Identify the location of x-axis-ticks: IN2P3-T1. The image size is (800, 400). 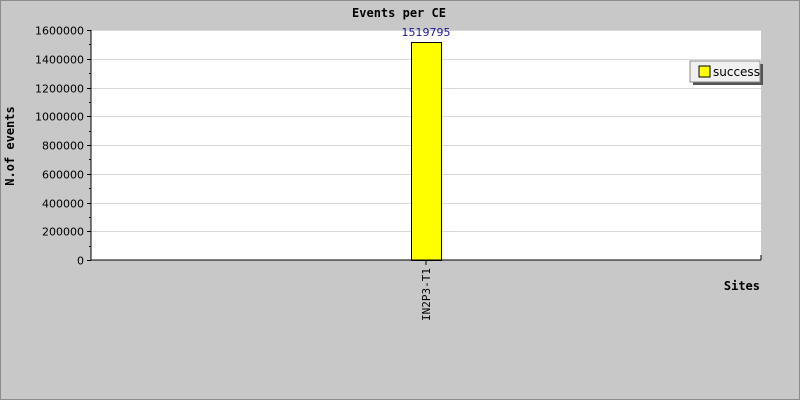
(426, 290).